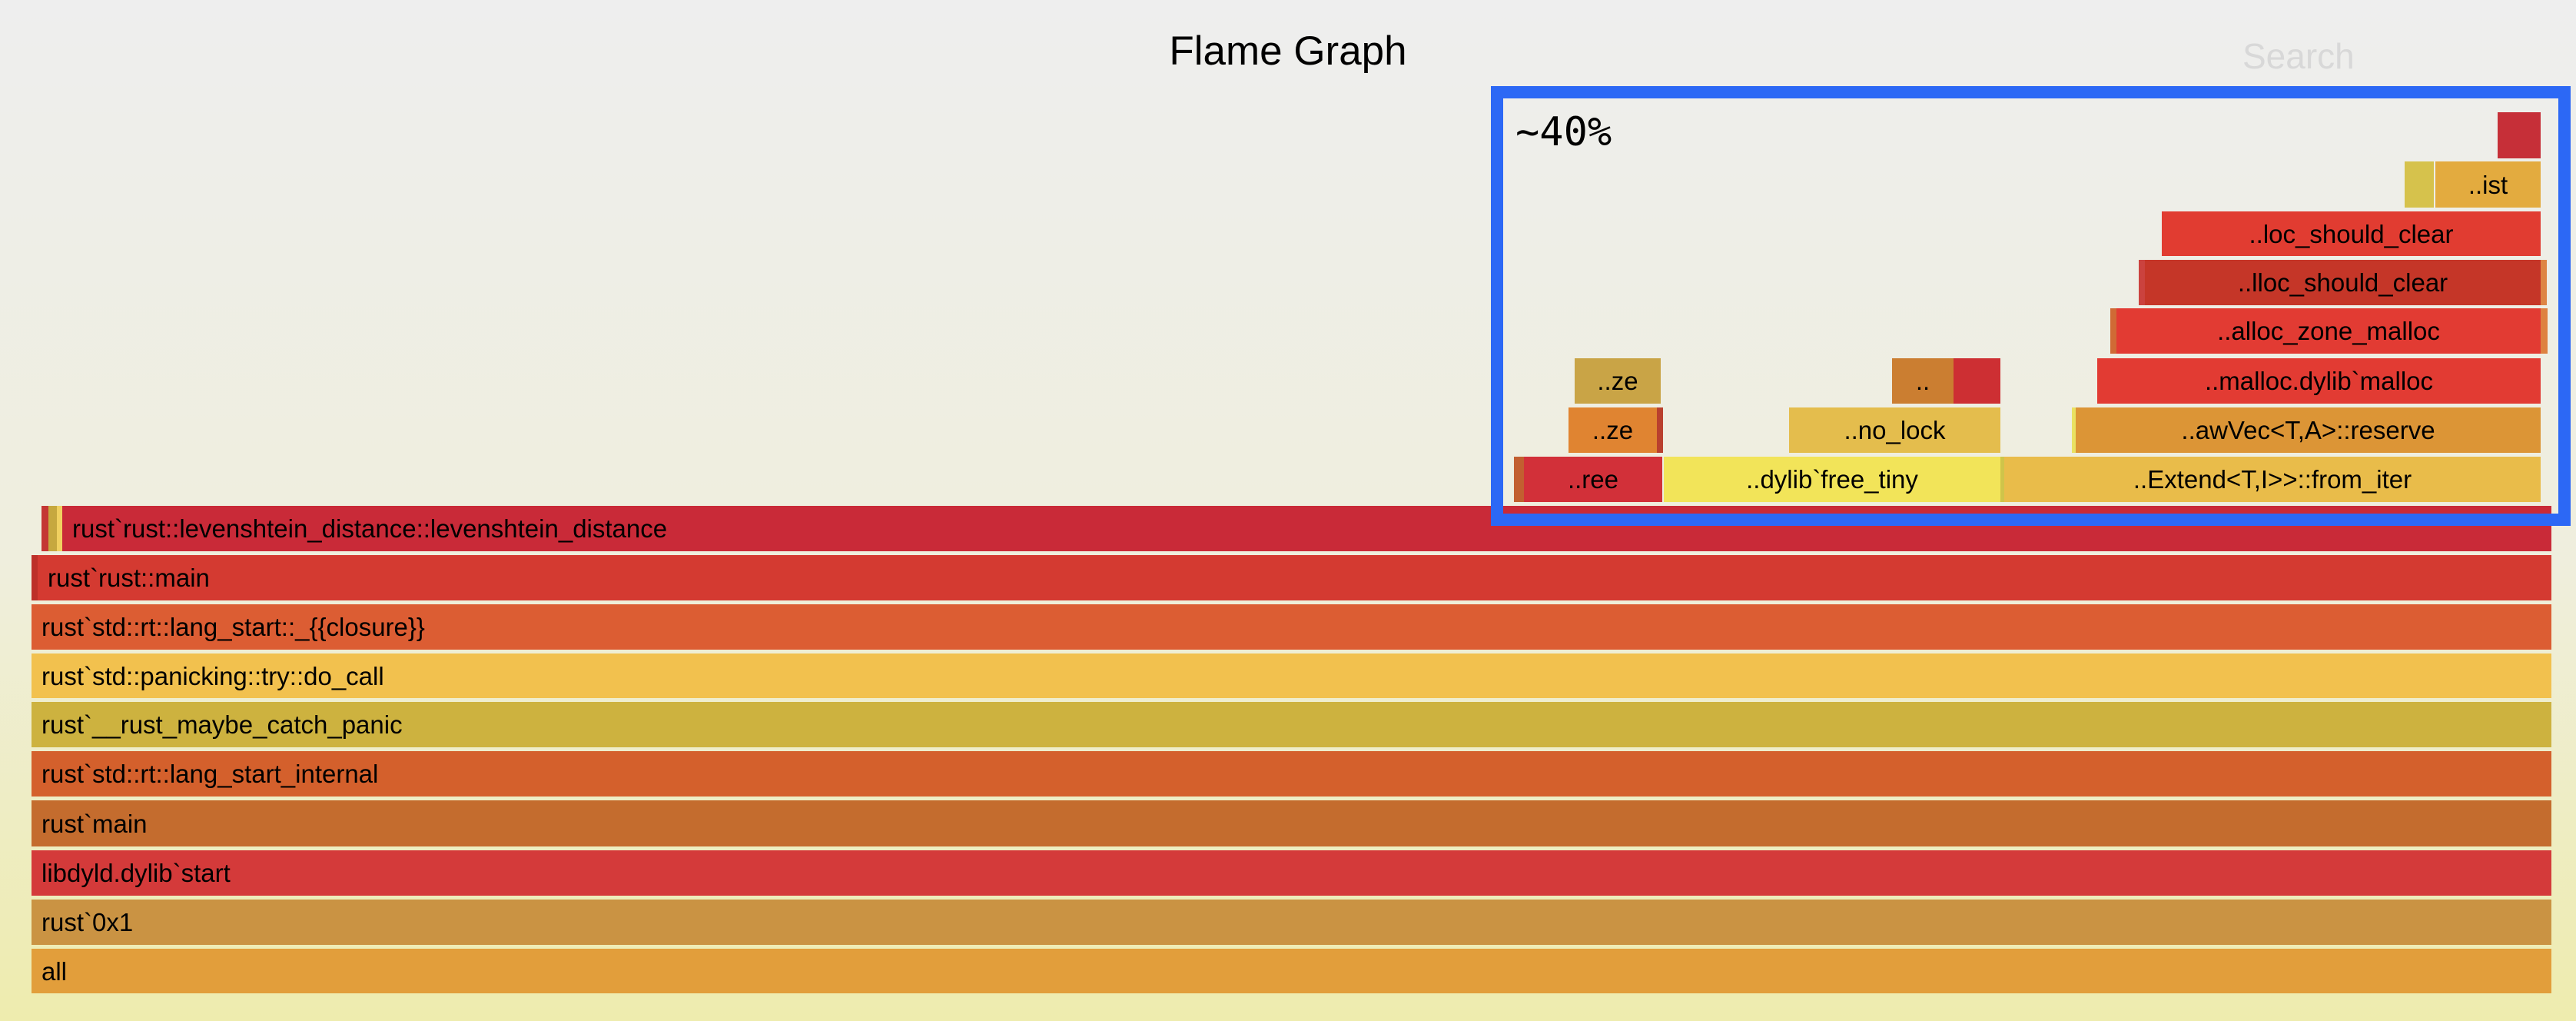 The height and width of the screenshot is (1021, 2576). I want to click on flame-frame: ..lloc_should_clear, so click(2343, 282).